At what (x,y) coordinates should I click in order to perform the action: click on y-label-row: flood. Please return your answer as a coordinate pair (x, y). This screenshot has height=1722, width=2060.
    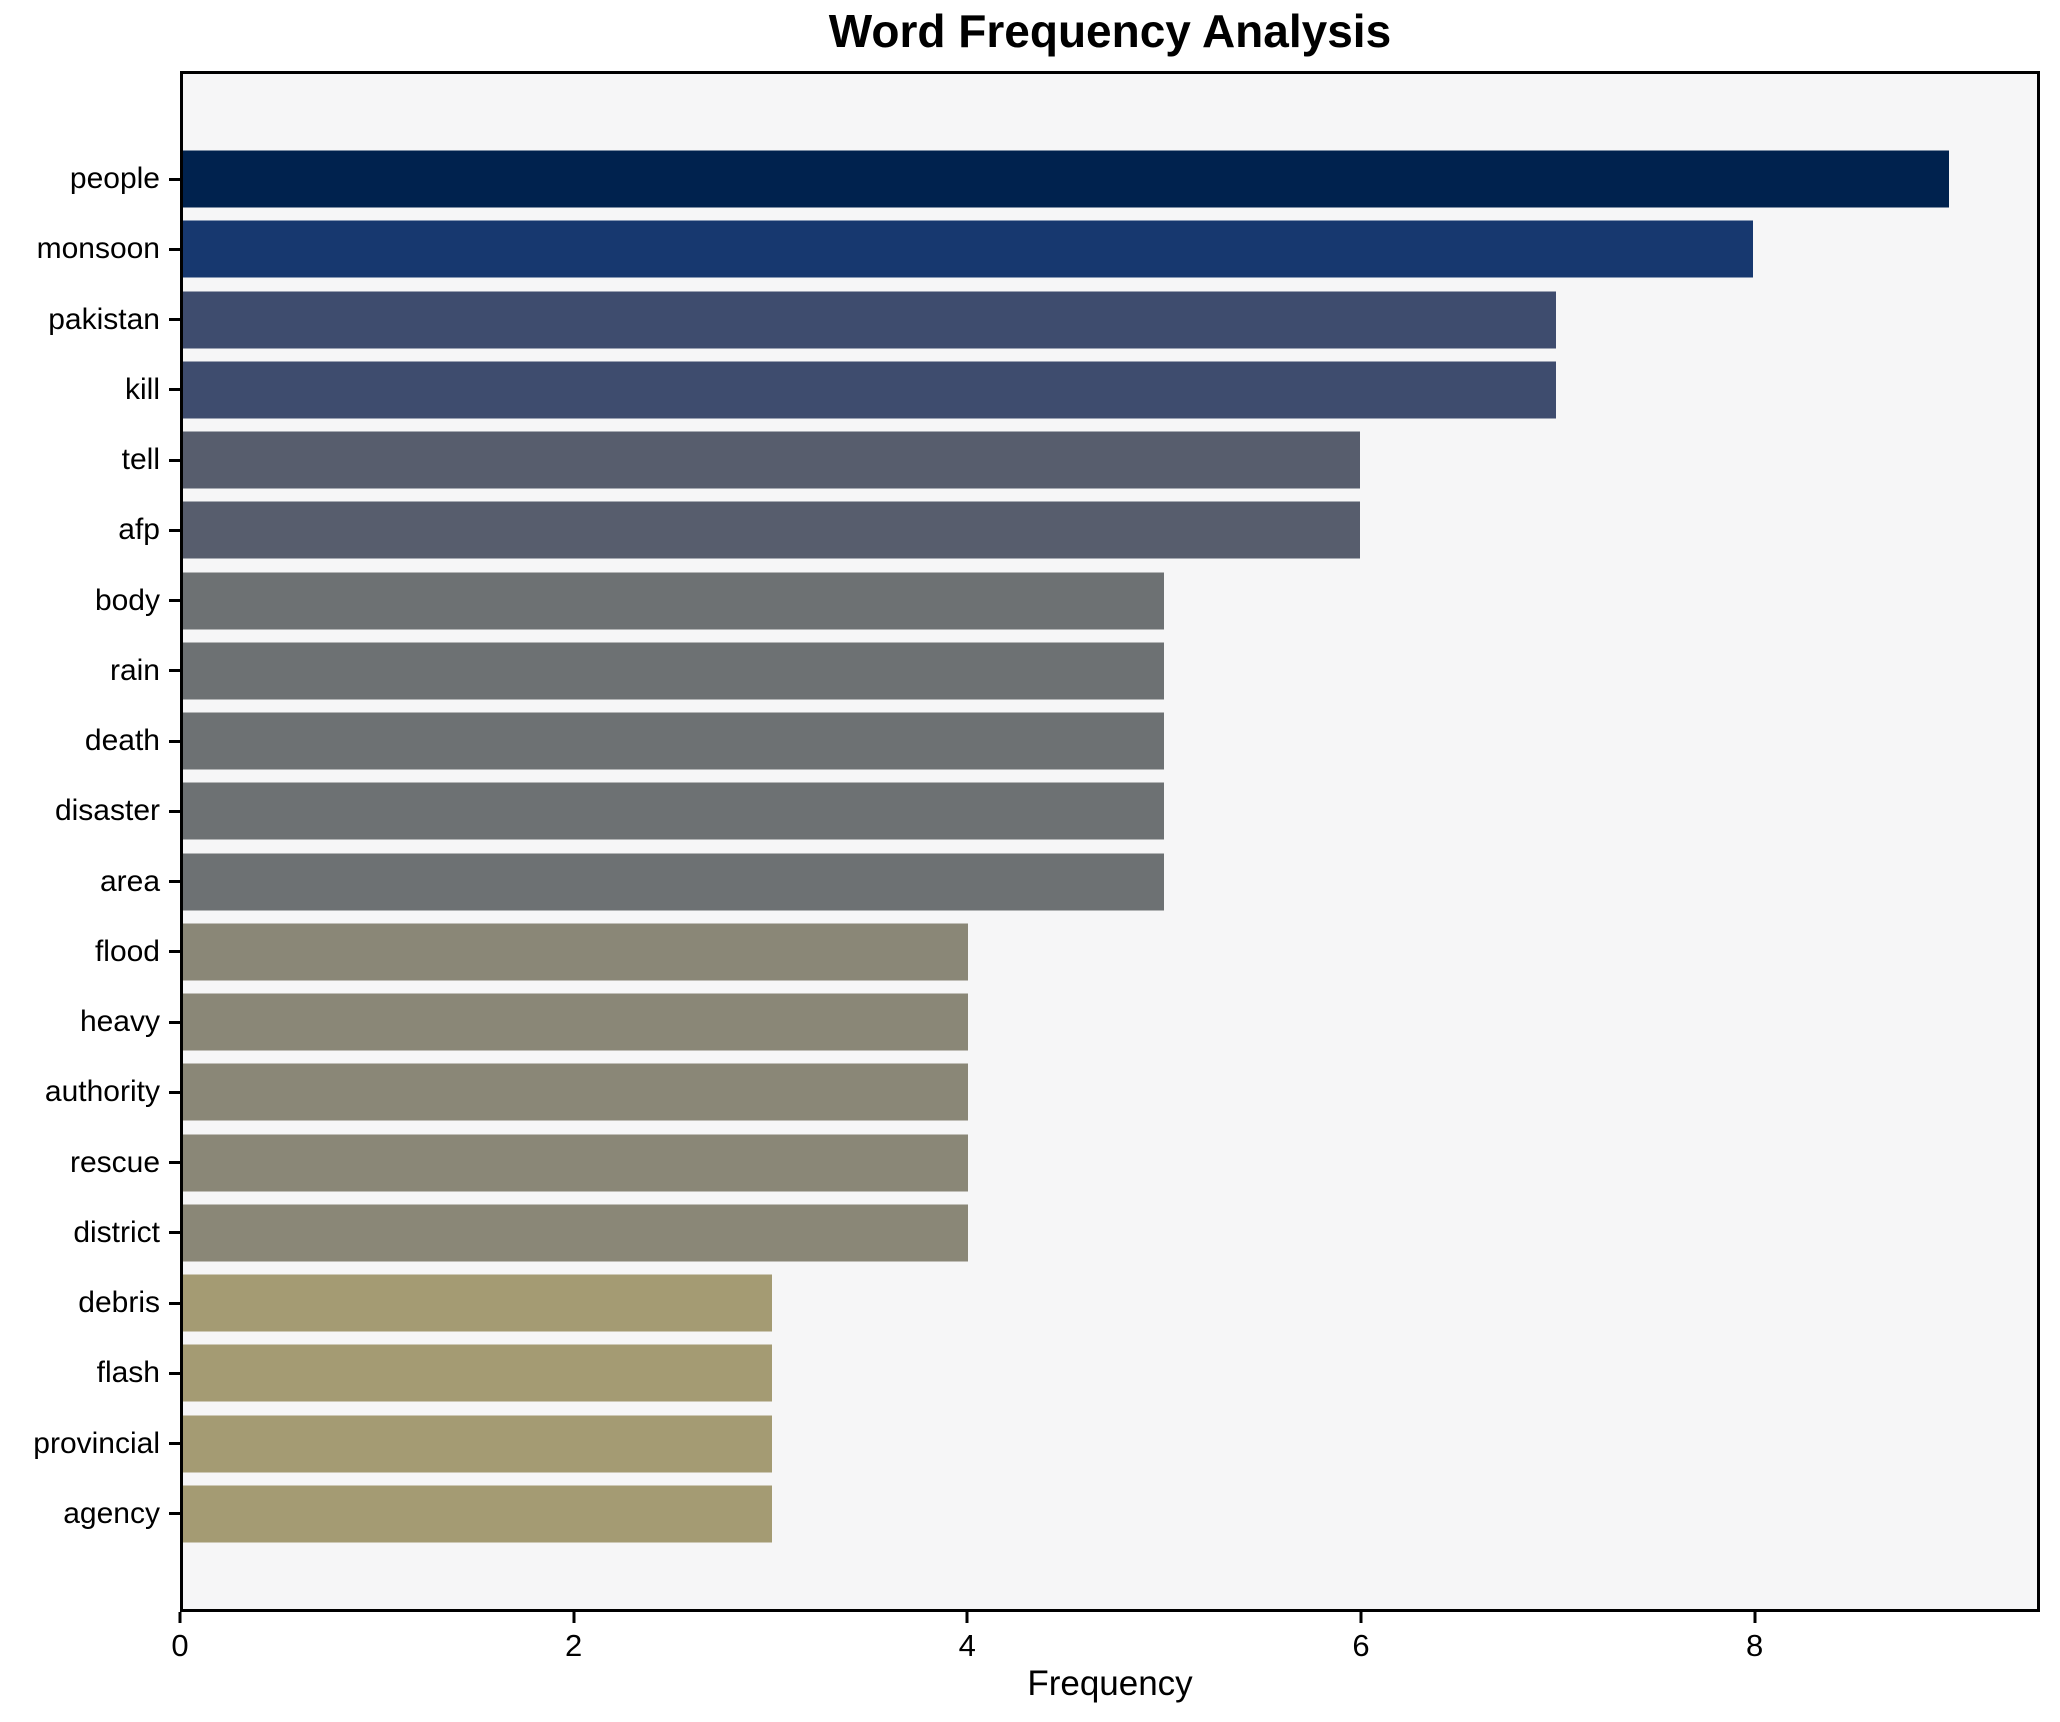
    Looking at the image, I should click on (90, 952).